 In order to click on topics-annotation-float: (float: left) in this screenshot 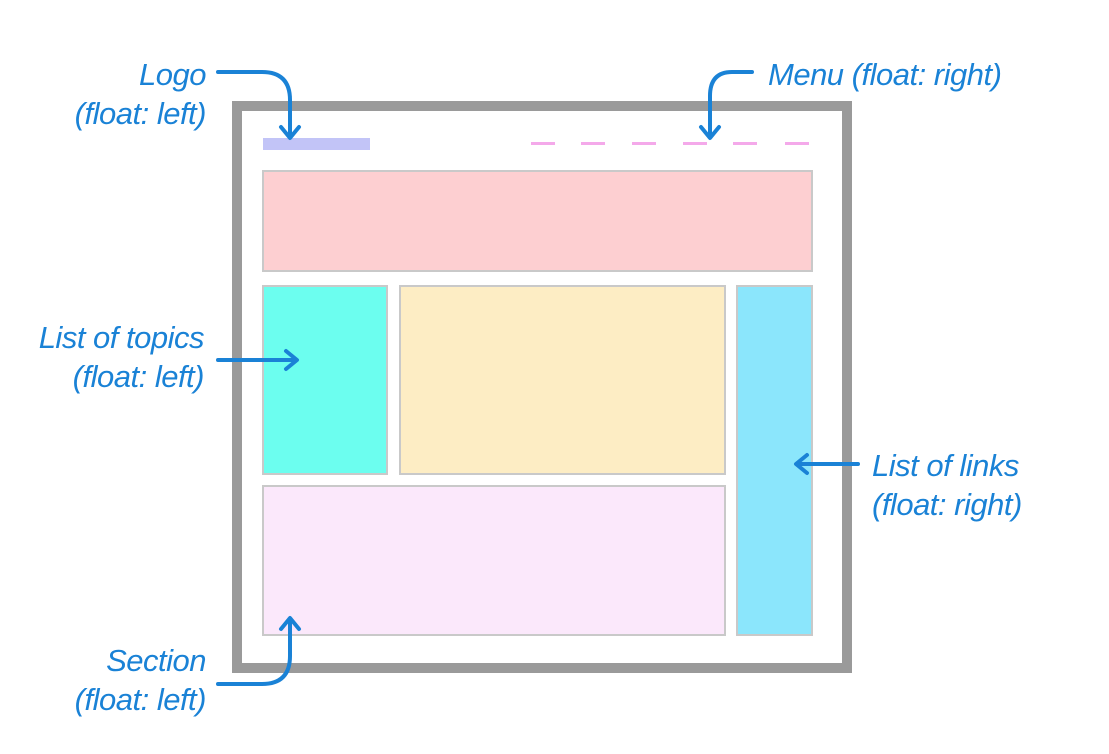, I will do `click(138, 376)`.